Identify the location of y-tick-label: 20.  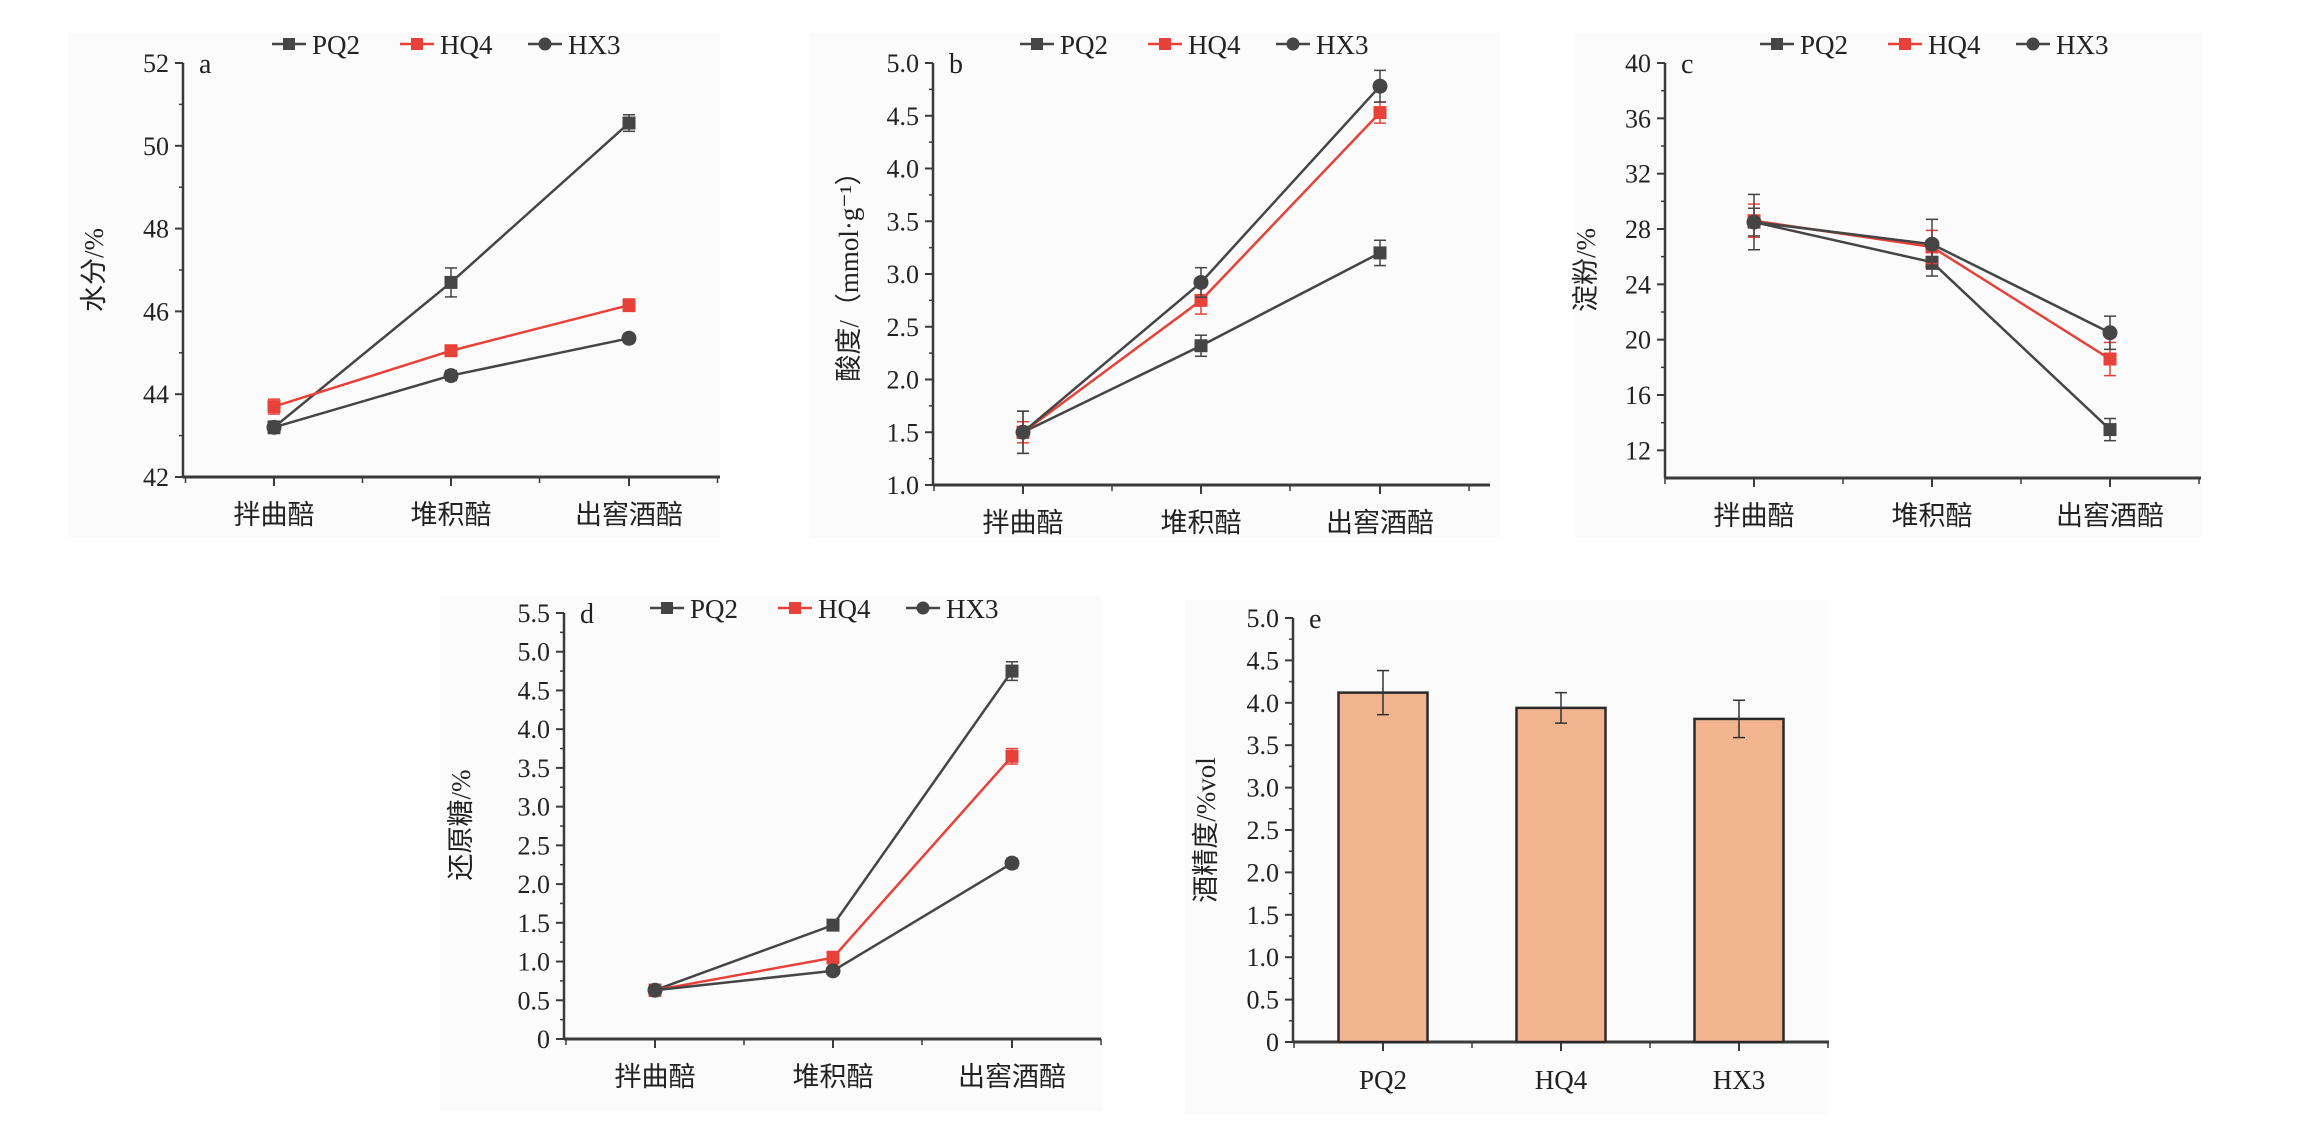
(1638, 340).